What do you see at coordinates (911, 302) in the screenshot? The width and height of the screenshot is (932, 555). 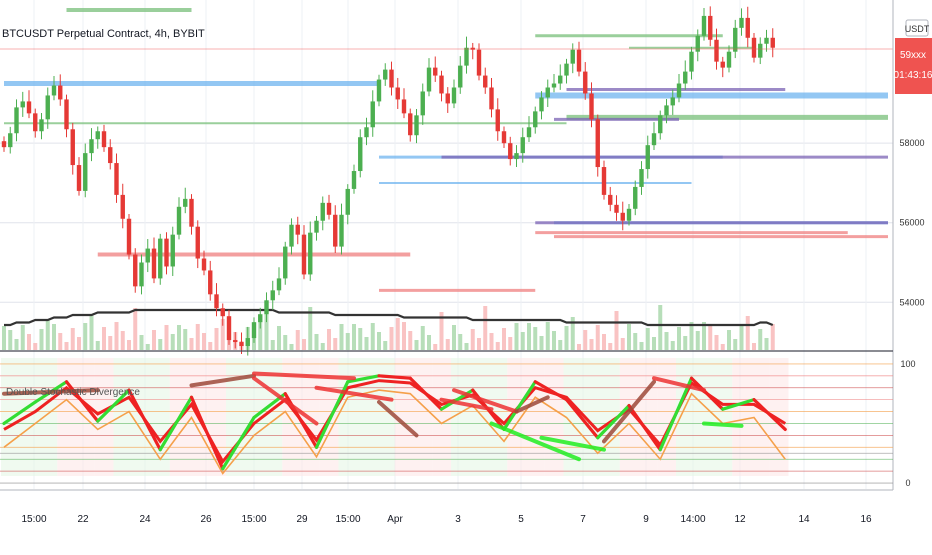 I see `price-tick-label: 54000` at bounding box center [911, 302].